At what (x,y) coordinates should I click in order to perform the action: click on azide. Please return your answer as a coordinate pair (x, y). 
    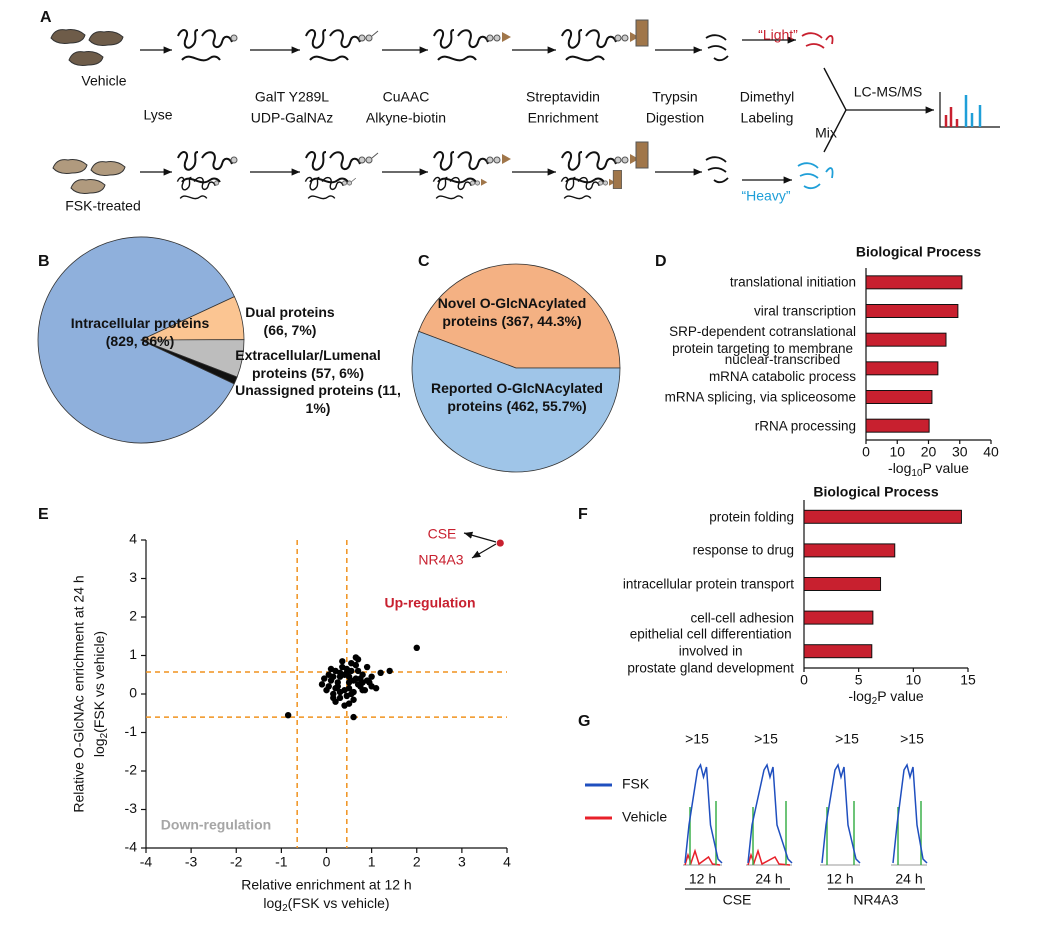
    Looking at the image, I should click on (375, 33).